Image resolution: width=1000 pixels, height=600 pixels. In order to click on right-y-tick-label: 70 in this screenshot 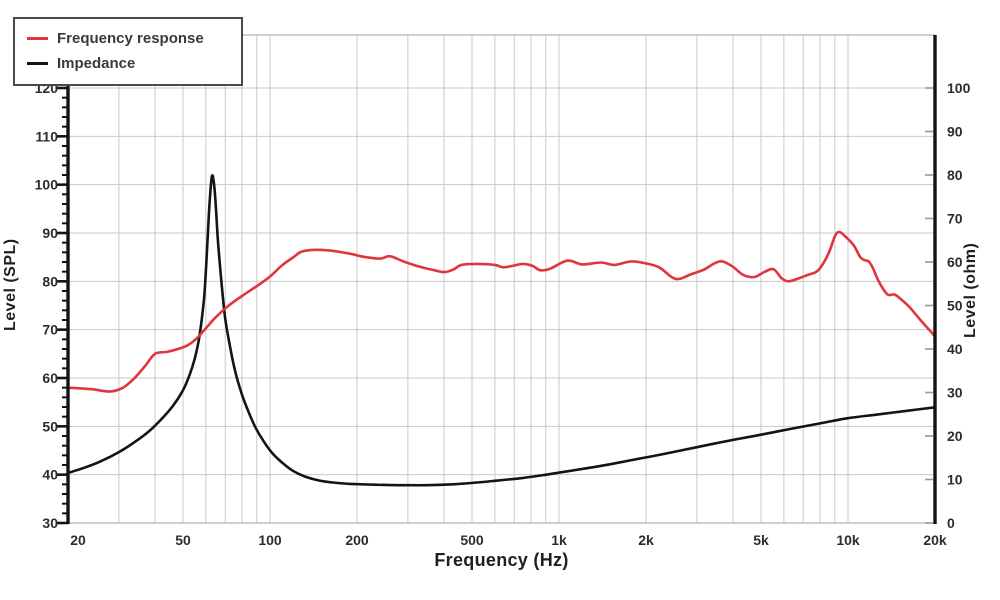, I will do `click(955, 219)`.